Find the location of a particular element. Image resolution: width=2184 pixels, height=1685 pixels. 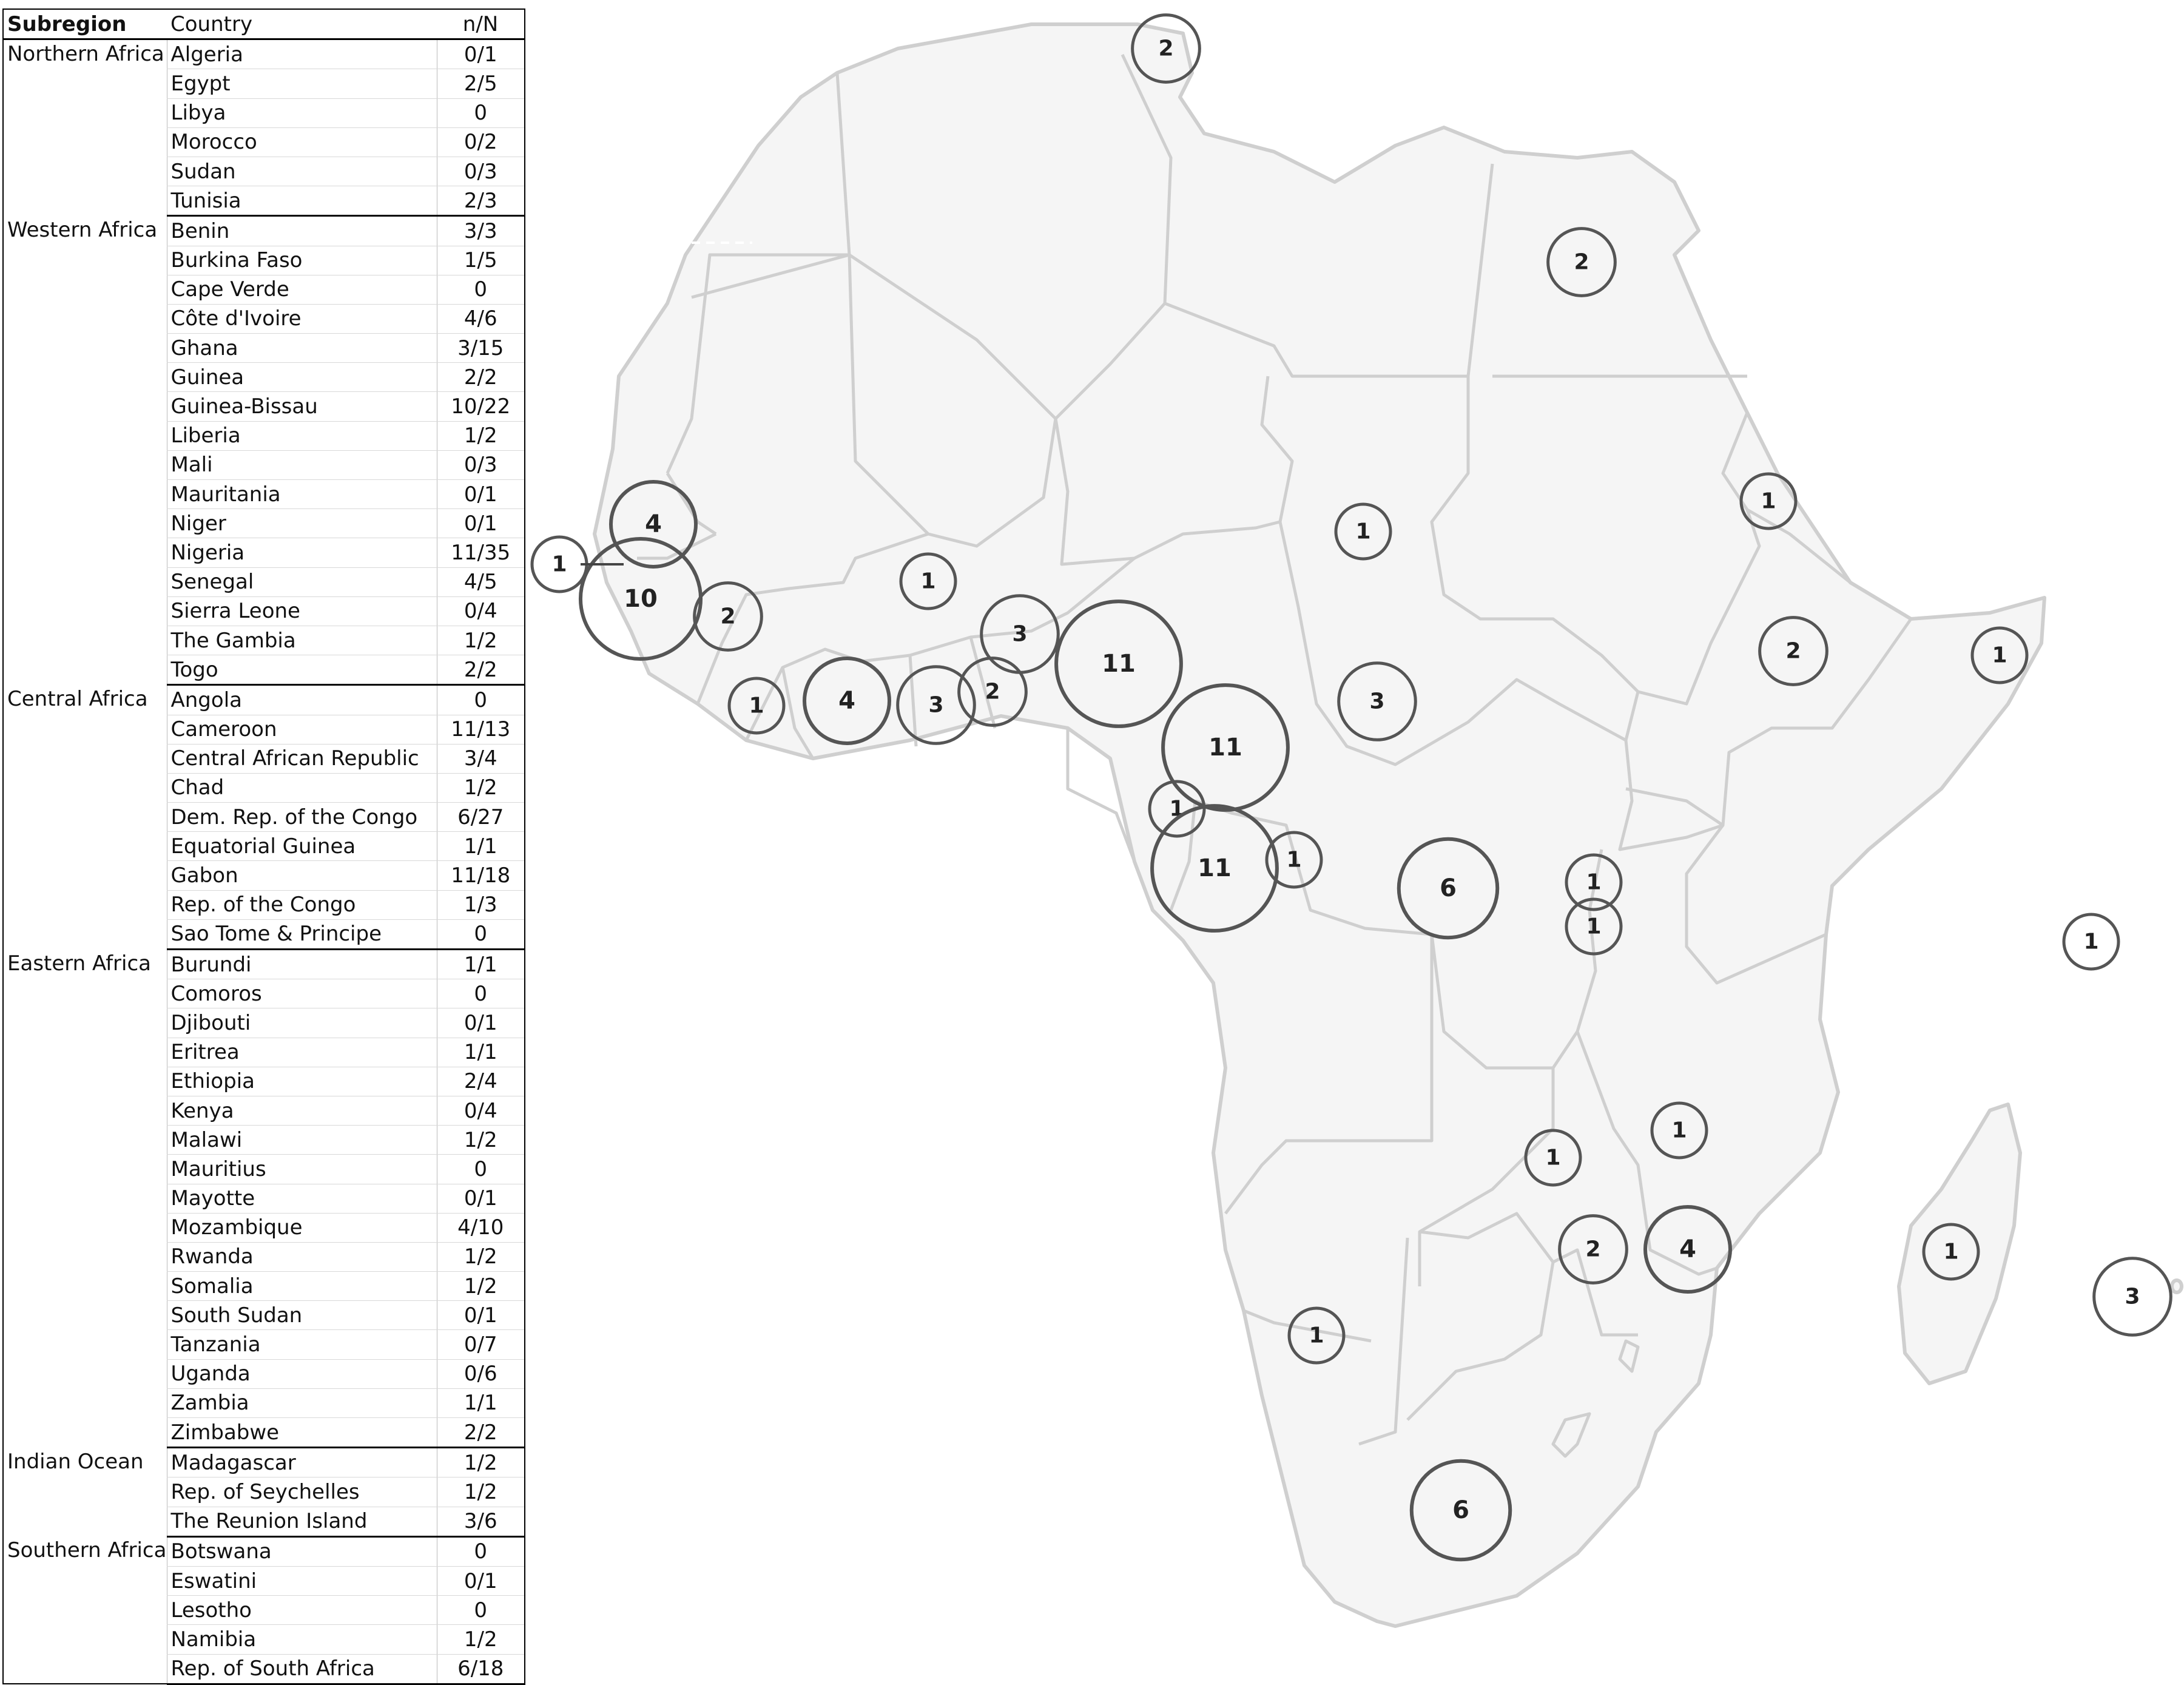

bubble-zambia: 1 is located at coordinates (1553, 1158).